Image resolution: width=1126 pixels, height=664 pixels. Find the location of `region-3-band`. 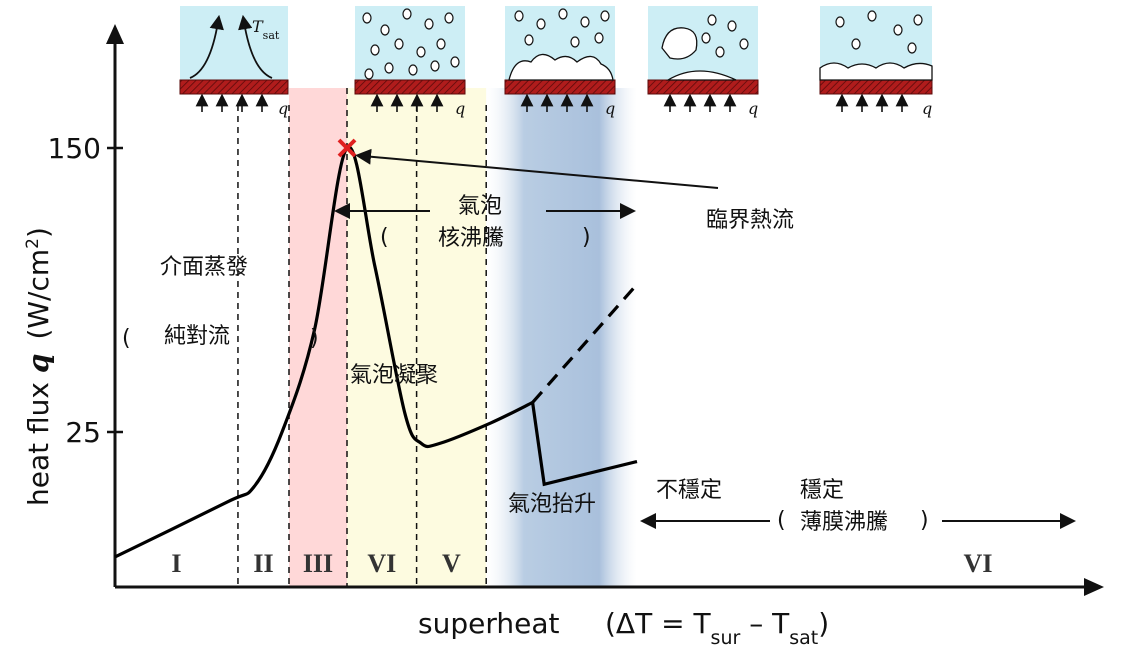

region-3-band is located at coordinates (318, 337).